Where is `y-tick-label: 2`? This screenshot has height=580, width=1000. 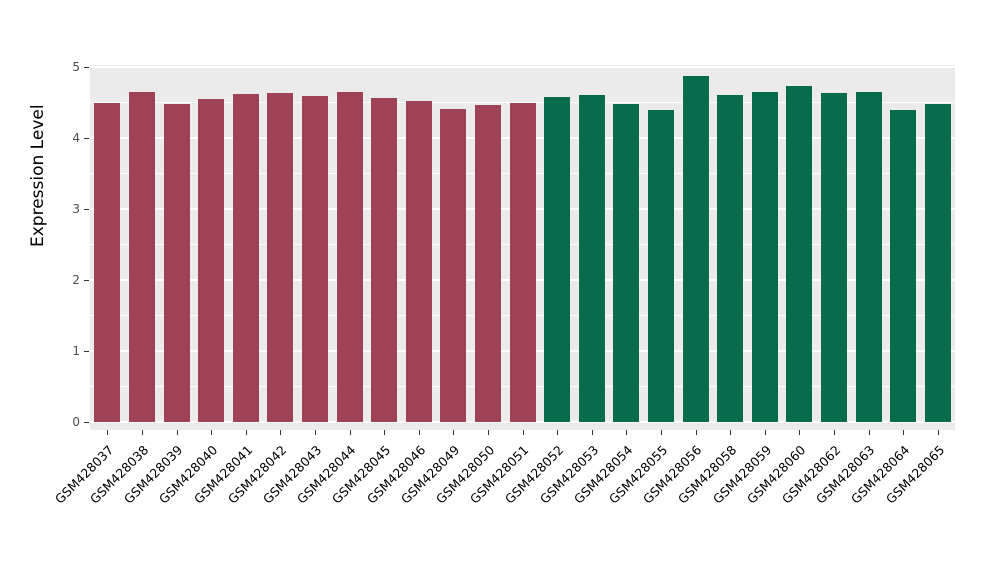
y-tick-label: 2 is located at coordinates (76, 280).